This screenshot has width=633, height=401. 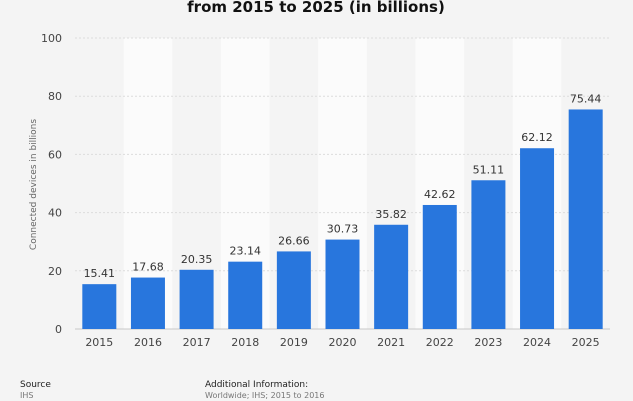 What do you see at coordinates (55, 271) in the screenshot?
I see `y-tick-label: 20` at bounding box center [55, 271].